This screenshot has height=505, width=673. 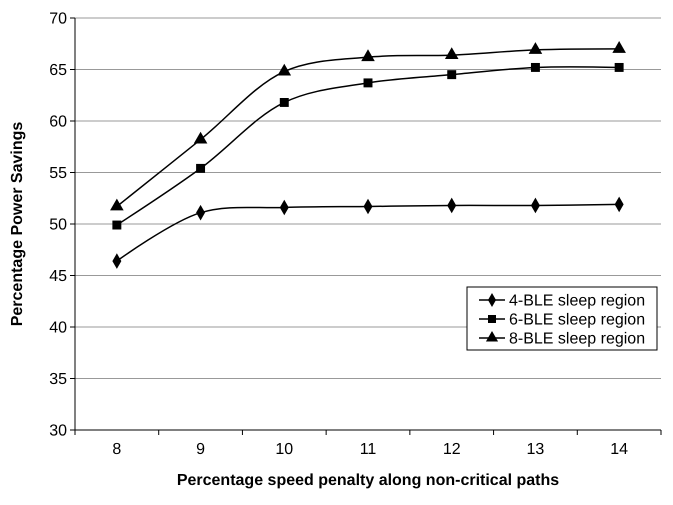 I want to click on y-tick-label: 40, so click(x=58, y=328).